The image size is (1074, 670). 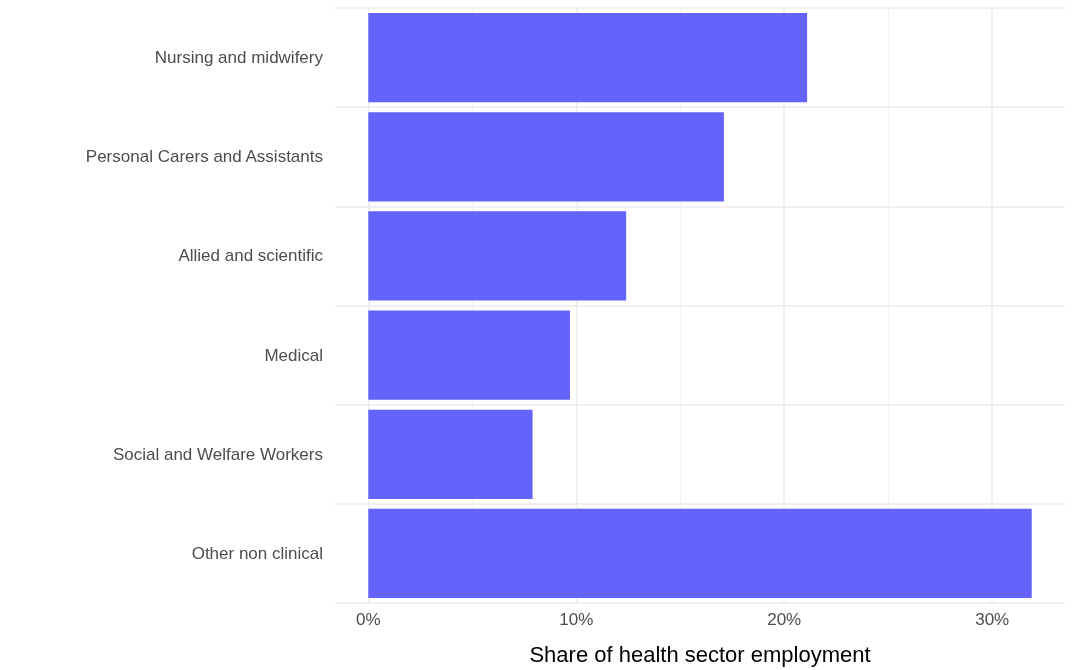 I want to click on y-tick-label: Allied and scientific, so click(x=251, y=256).